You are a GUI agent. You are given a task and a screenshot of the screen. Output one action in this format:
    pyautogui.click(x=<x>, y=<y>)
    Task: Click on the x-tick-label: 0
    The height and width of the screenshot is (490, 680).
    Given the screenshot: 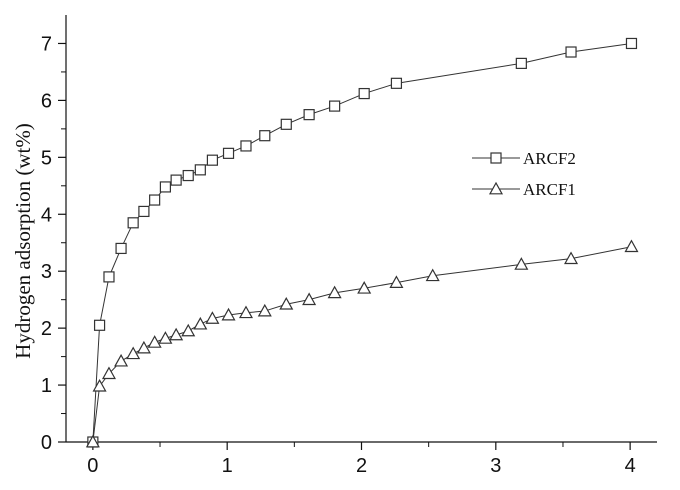 What is the action you would take?
    pyautogui.click(x=92, y=466)
    